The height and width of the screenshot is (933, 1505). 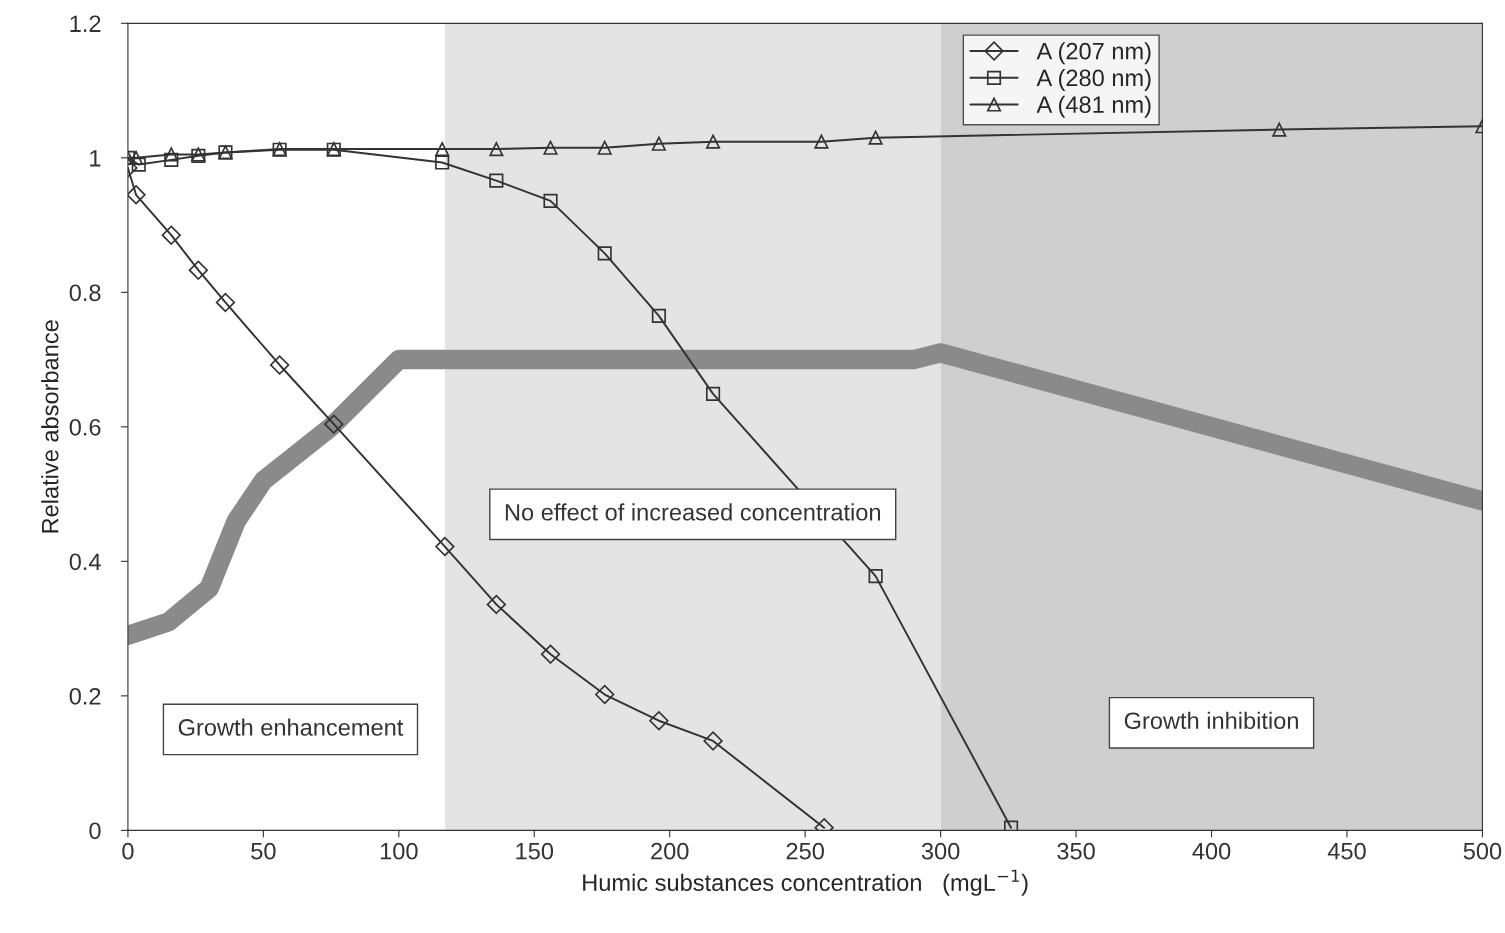 I want to click on y-tick-label: 0.6, so click(x=85, y=427).